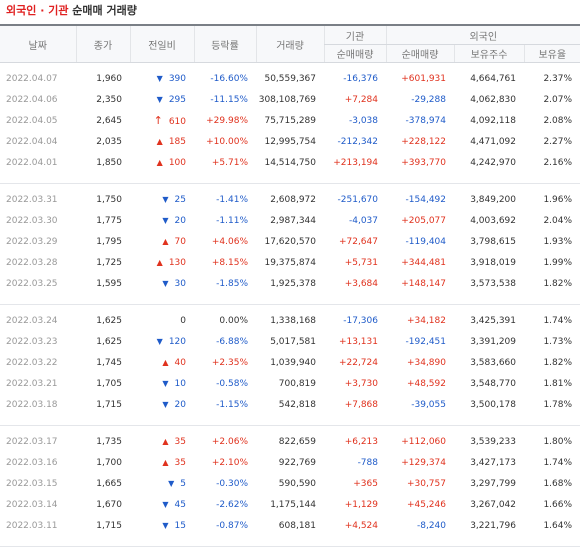  What do you see at coordinates (162, 404) in the screenshot?
I see `row-change: ▼ 20` at bounding box center [162, 404].